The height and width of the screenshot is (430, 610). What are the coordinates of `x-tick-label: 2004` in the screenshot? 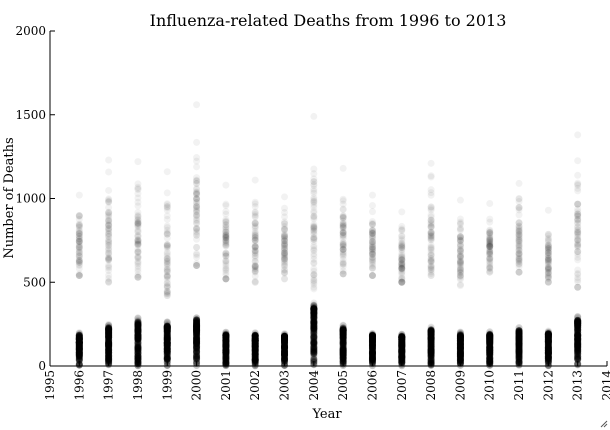 It's located at (314, 385).